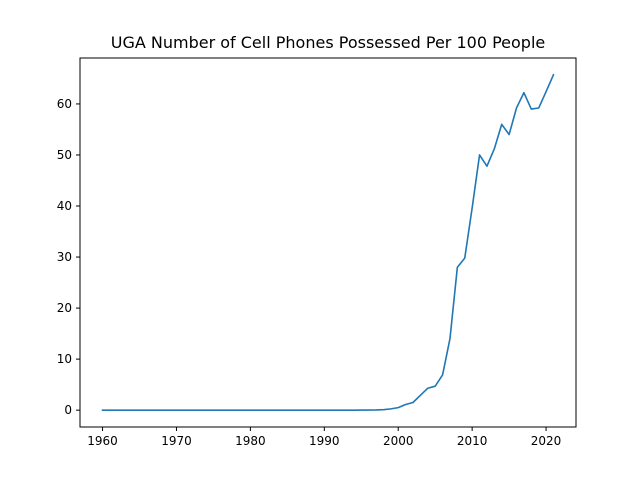  What do you see at coordinates (176, 441) in the screenshot?
I see `x-tick-label: 1970` at bounding box center [176, 441].